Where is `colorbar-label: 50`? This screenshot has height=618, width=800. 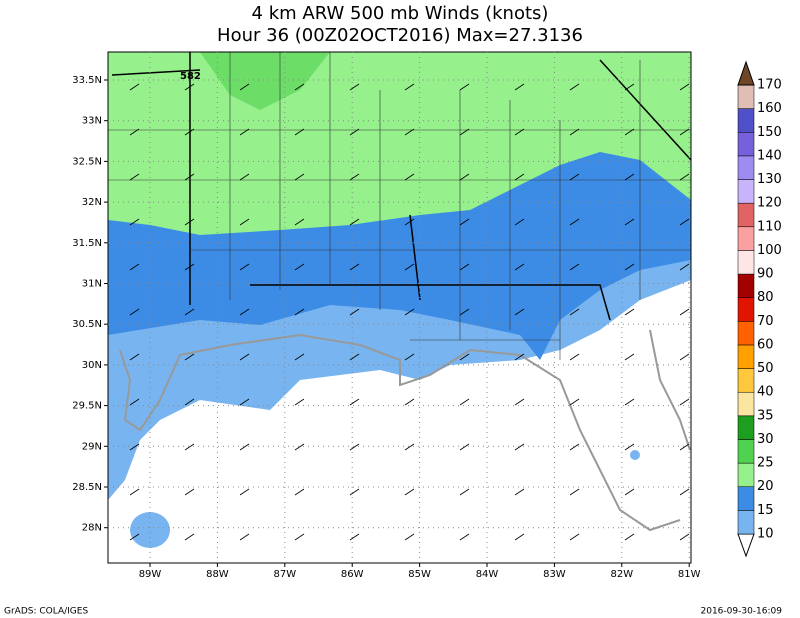
colorbar-label: 50 is located at coordinates (765, 368).